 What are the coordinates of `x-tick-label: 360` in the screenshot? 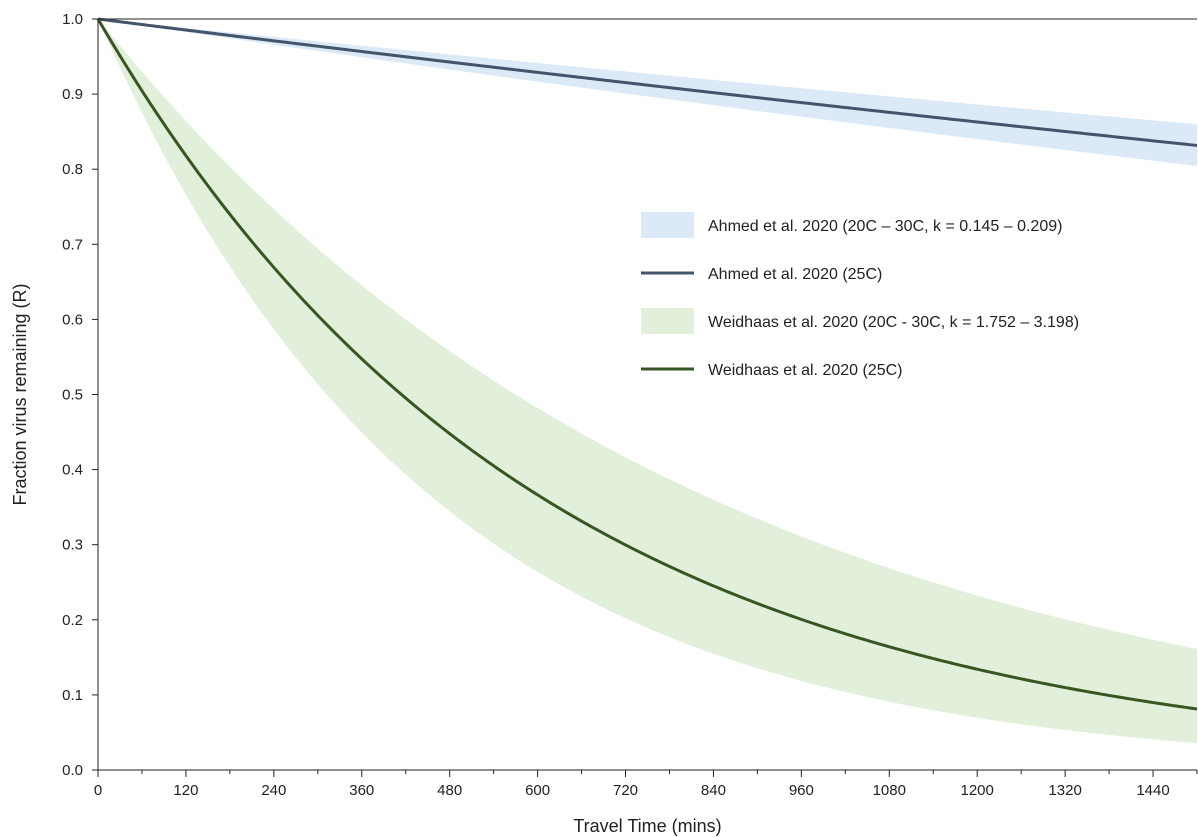 It's located at (361, 790).